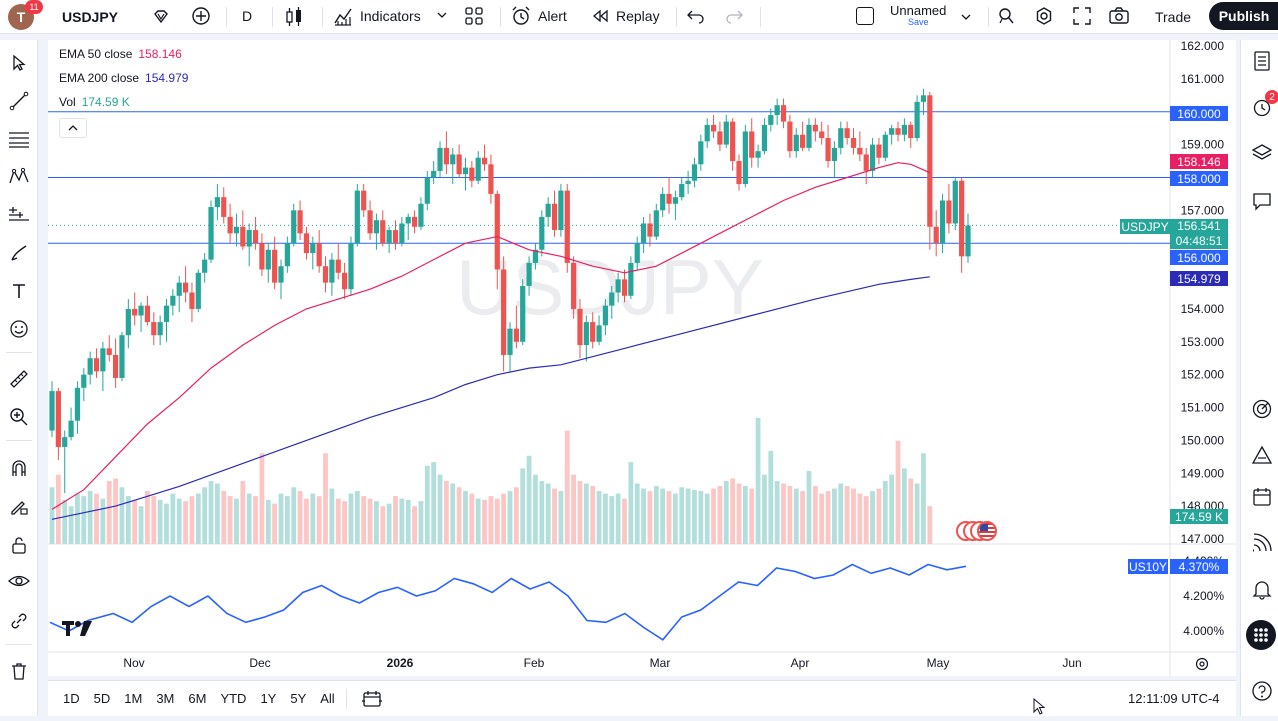  What do you see at coordinates (1262, 543) in the screenshot?
I see `news-stream-button` at bounding box center [1262, 543].